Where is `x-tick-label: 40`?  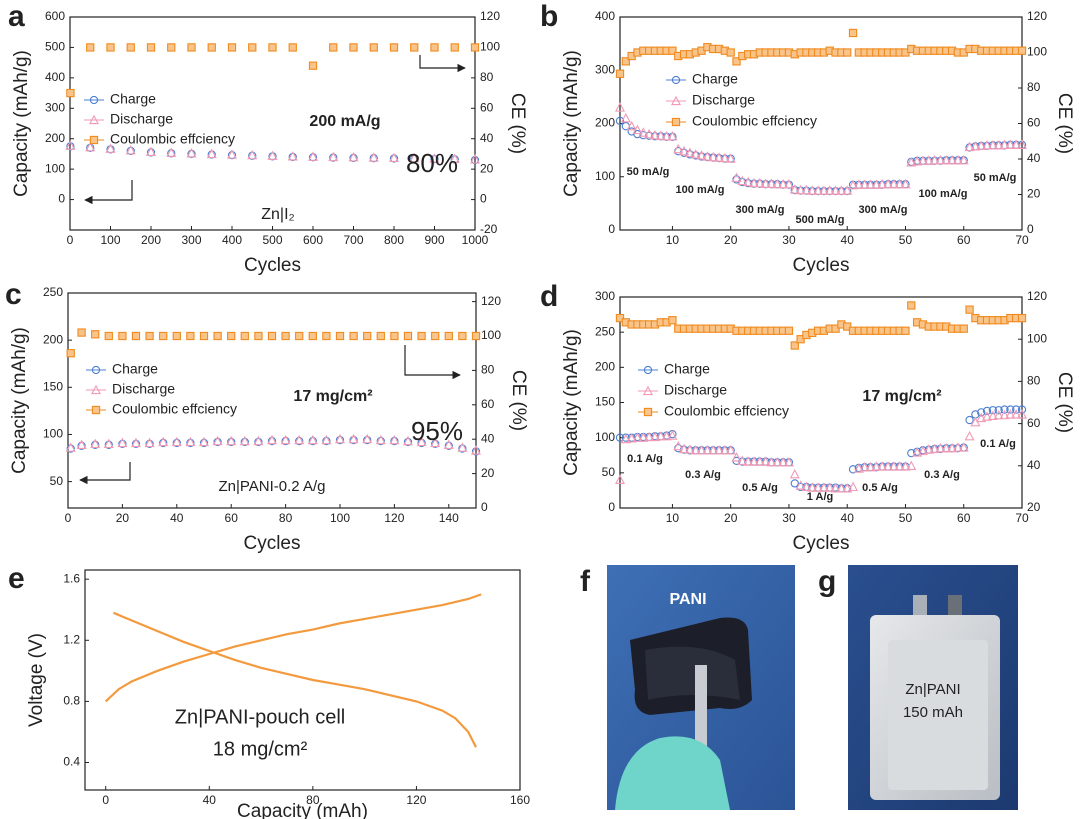
x-tick-label: 40 is located at coordinates (848, 518).